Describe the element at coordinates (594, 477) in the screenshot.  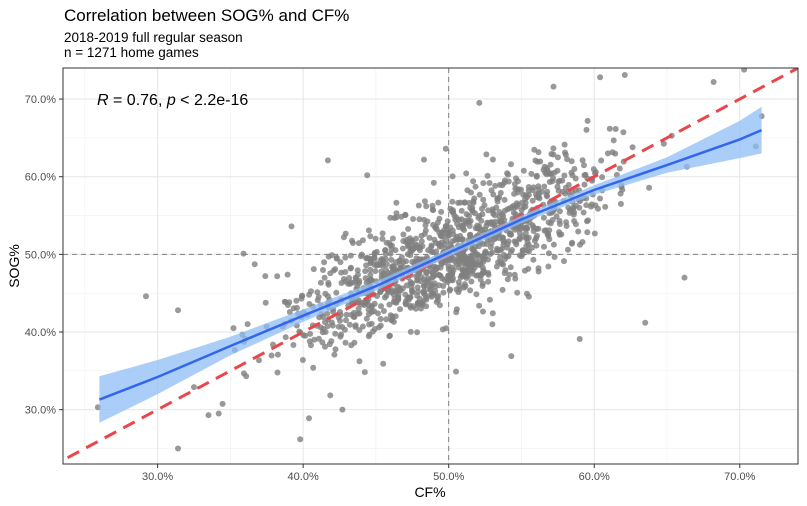
I see `x-tick-label: 60.0%` at that location.